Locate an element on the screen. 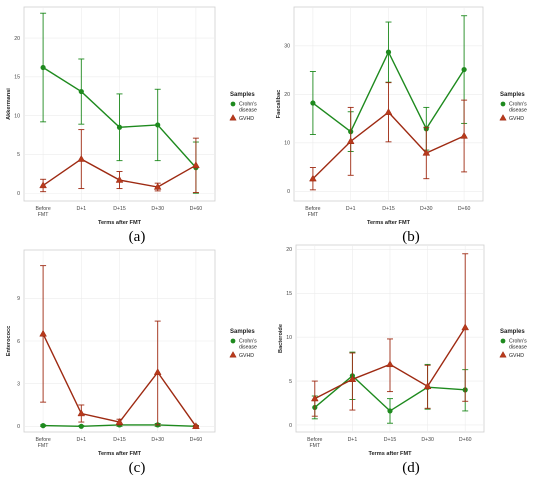 This screenshot has width=550, height=481. y-axis-title: Enterococc is located at coordinates (9, 341).